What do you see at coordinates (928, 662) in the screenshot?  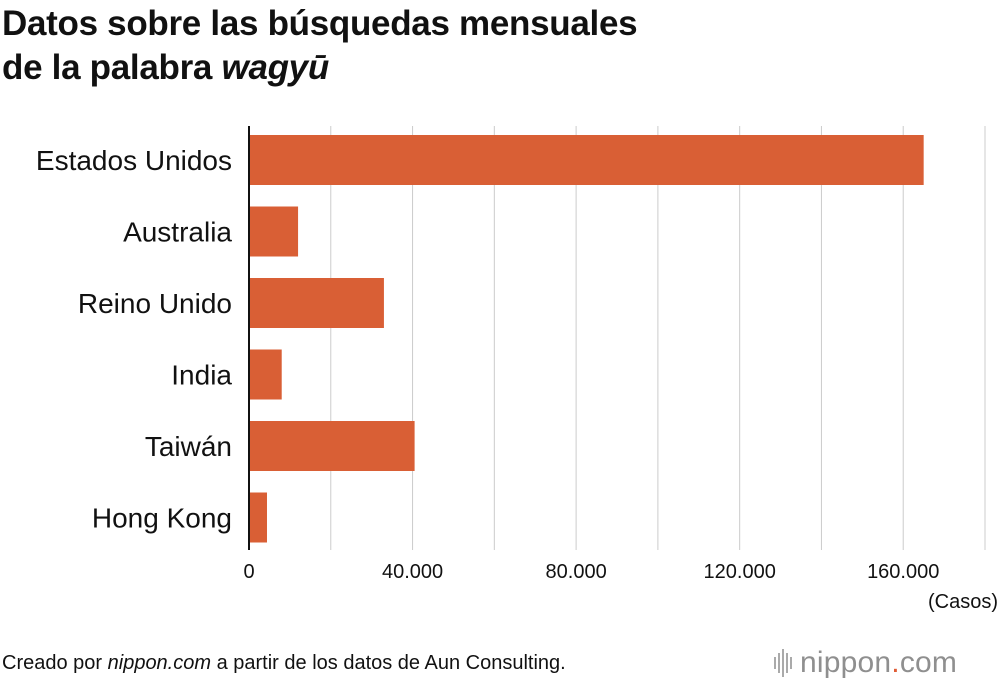 I see `brand-tld: com` at bounding box center [928, 662].